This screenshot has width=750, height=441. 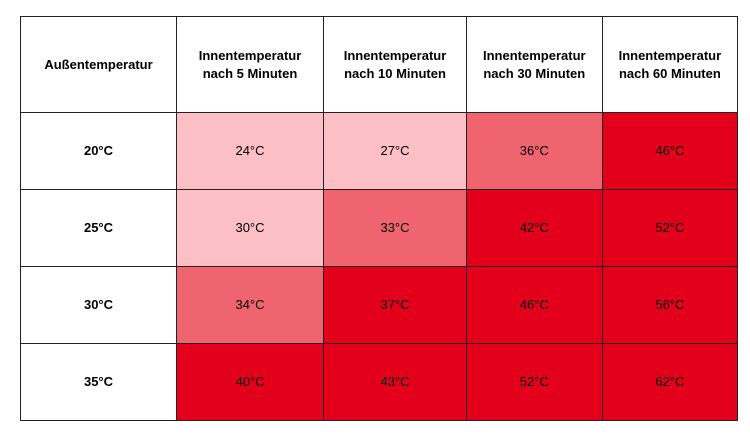 I want to click on temperature-cell: 36°C, so click(x=534, y=151).